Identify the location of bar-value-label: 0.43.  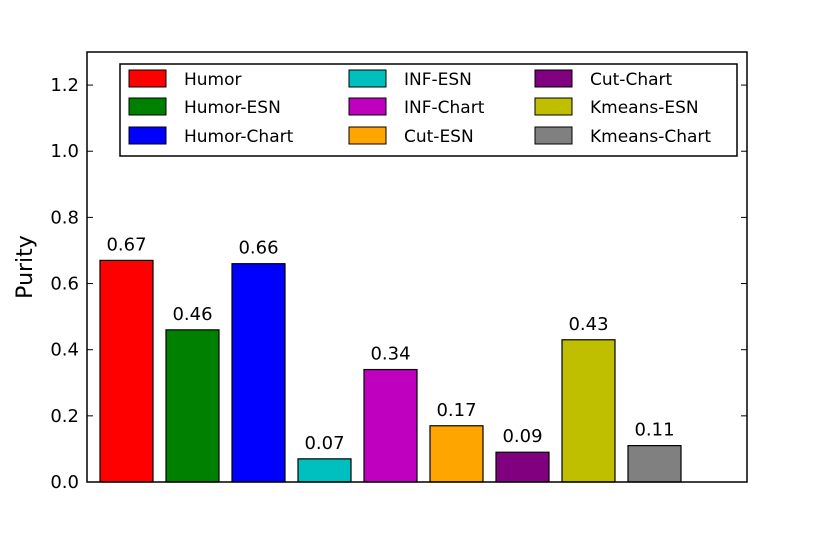
(588, 324).